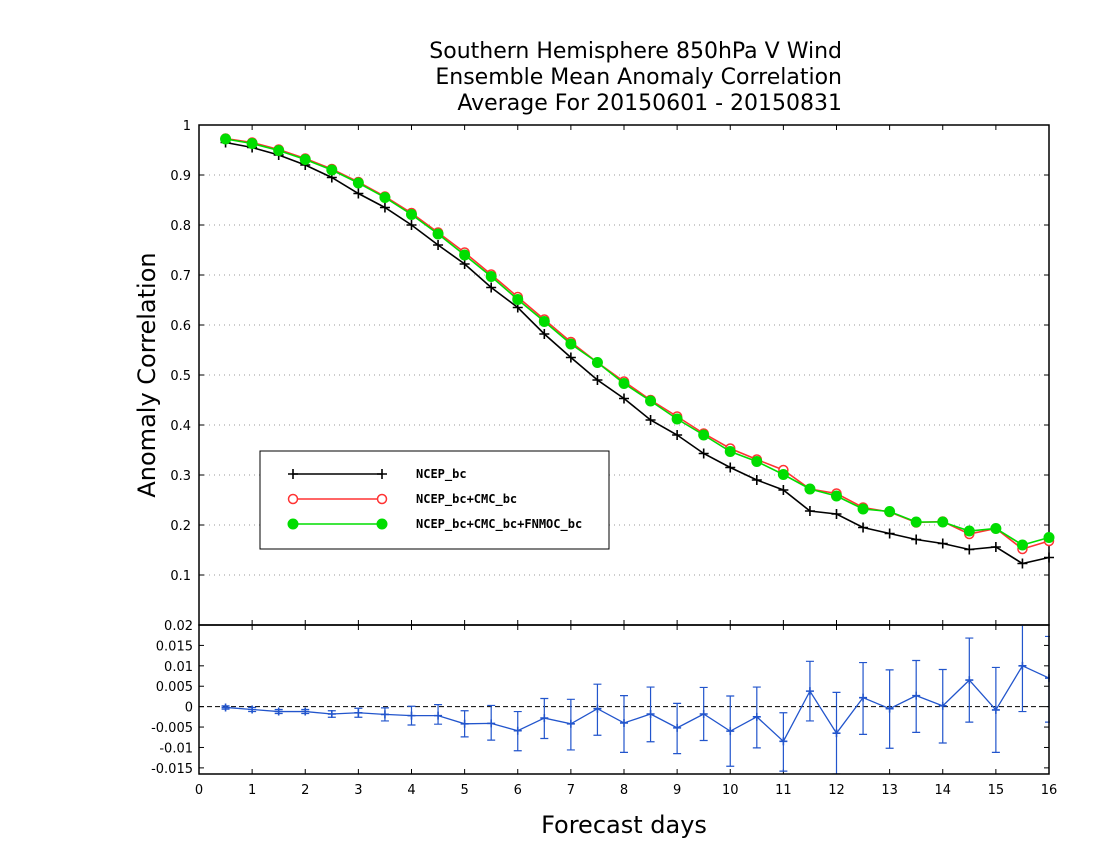 This screenshot has height=850, width=1100. I want to click on y-tick-label: 0.4, so click(180, 426).